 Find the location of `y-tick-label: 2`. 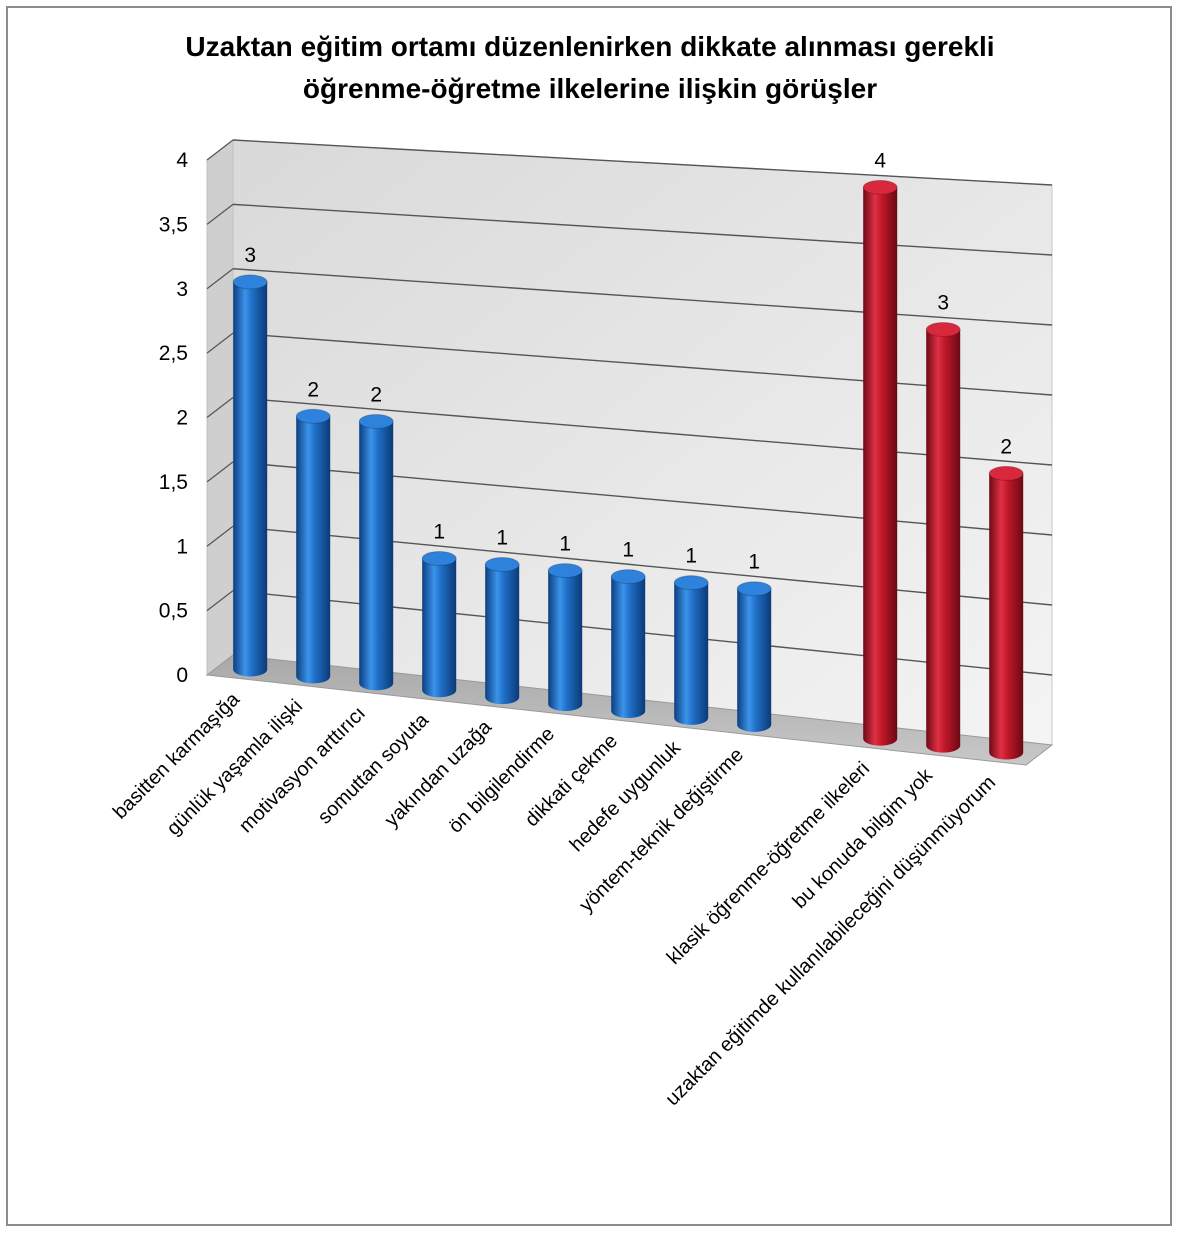

y-tick-label: 2 is located at coordinates (182, 418).